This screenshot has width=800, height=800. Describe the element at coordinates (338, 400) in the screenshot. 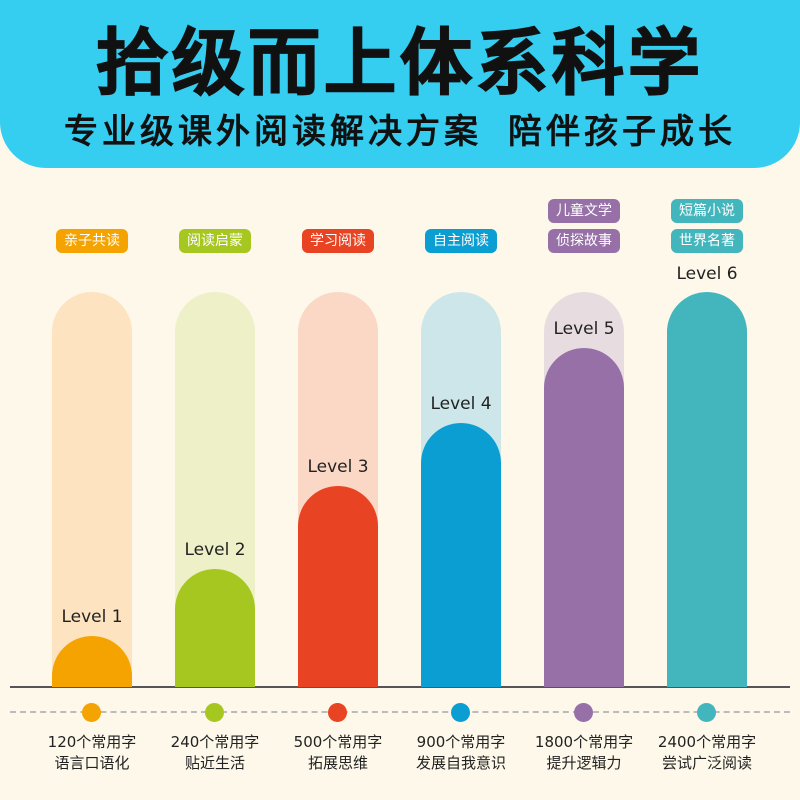

I see `level-column-3: Level 3 学习阅读 500个常用字 拓展思维` at that location.